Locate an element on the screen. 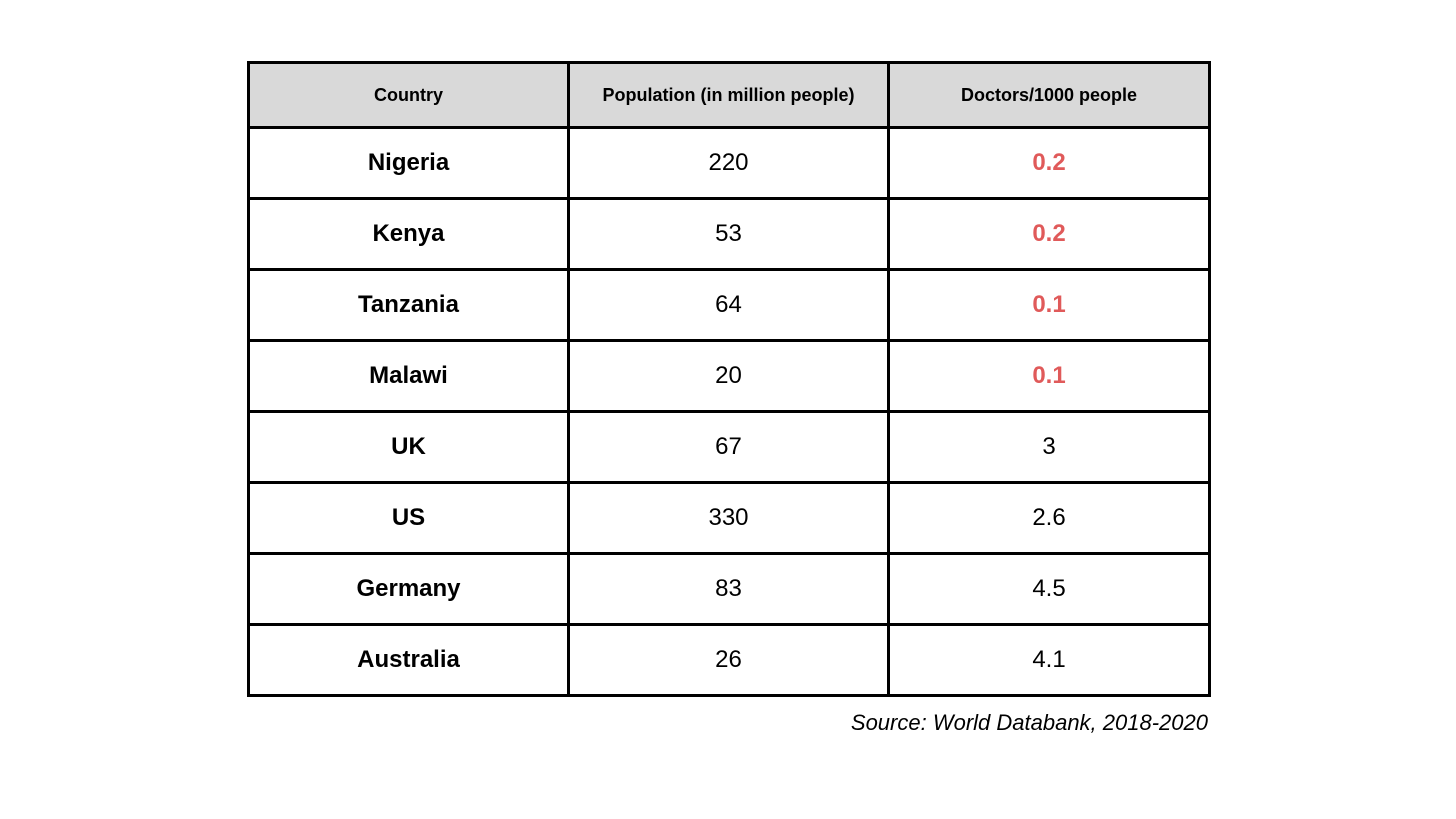 Image resolution: width=1456 pixels, height=819 pixels. country-cell: Nigeria is located at coordinates (408, 163).